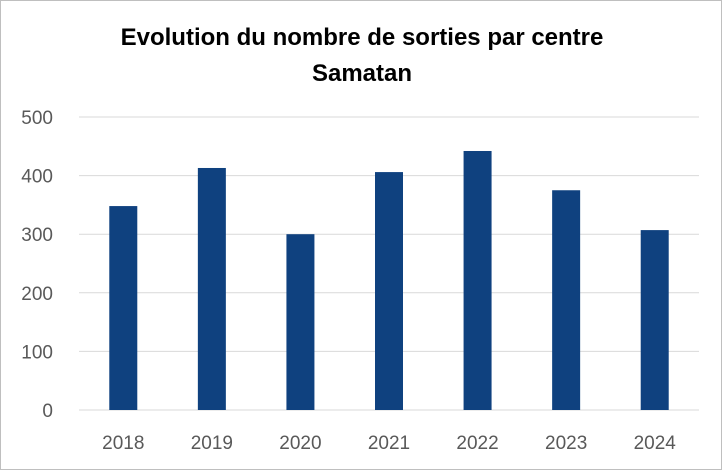  What do you see at coordinates (300, 322) in the screenshot?
I see `bar-2020` at bounding box center [300, 322].